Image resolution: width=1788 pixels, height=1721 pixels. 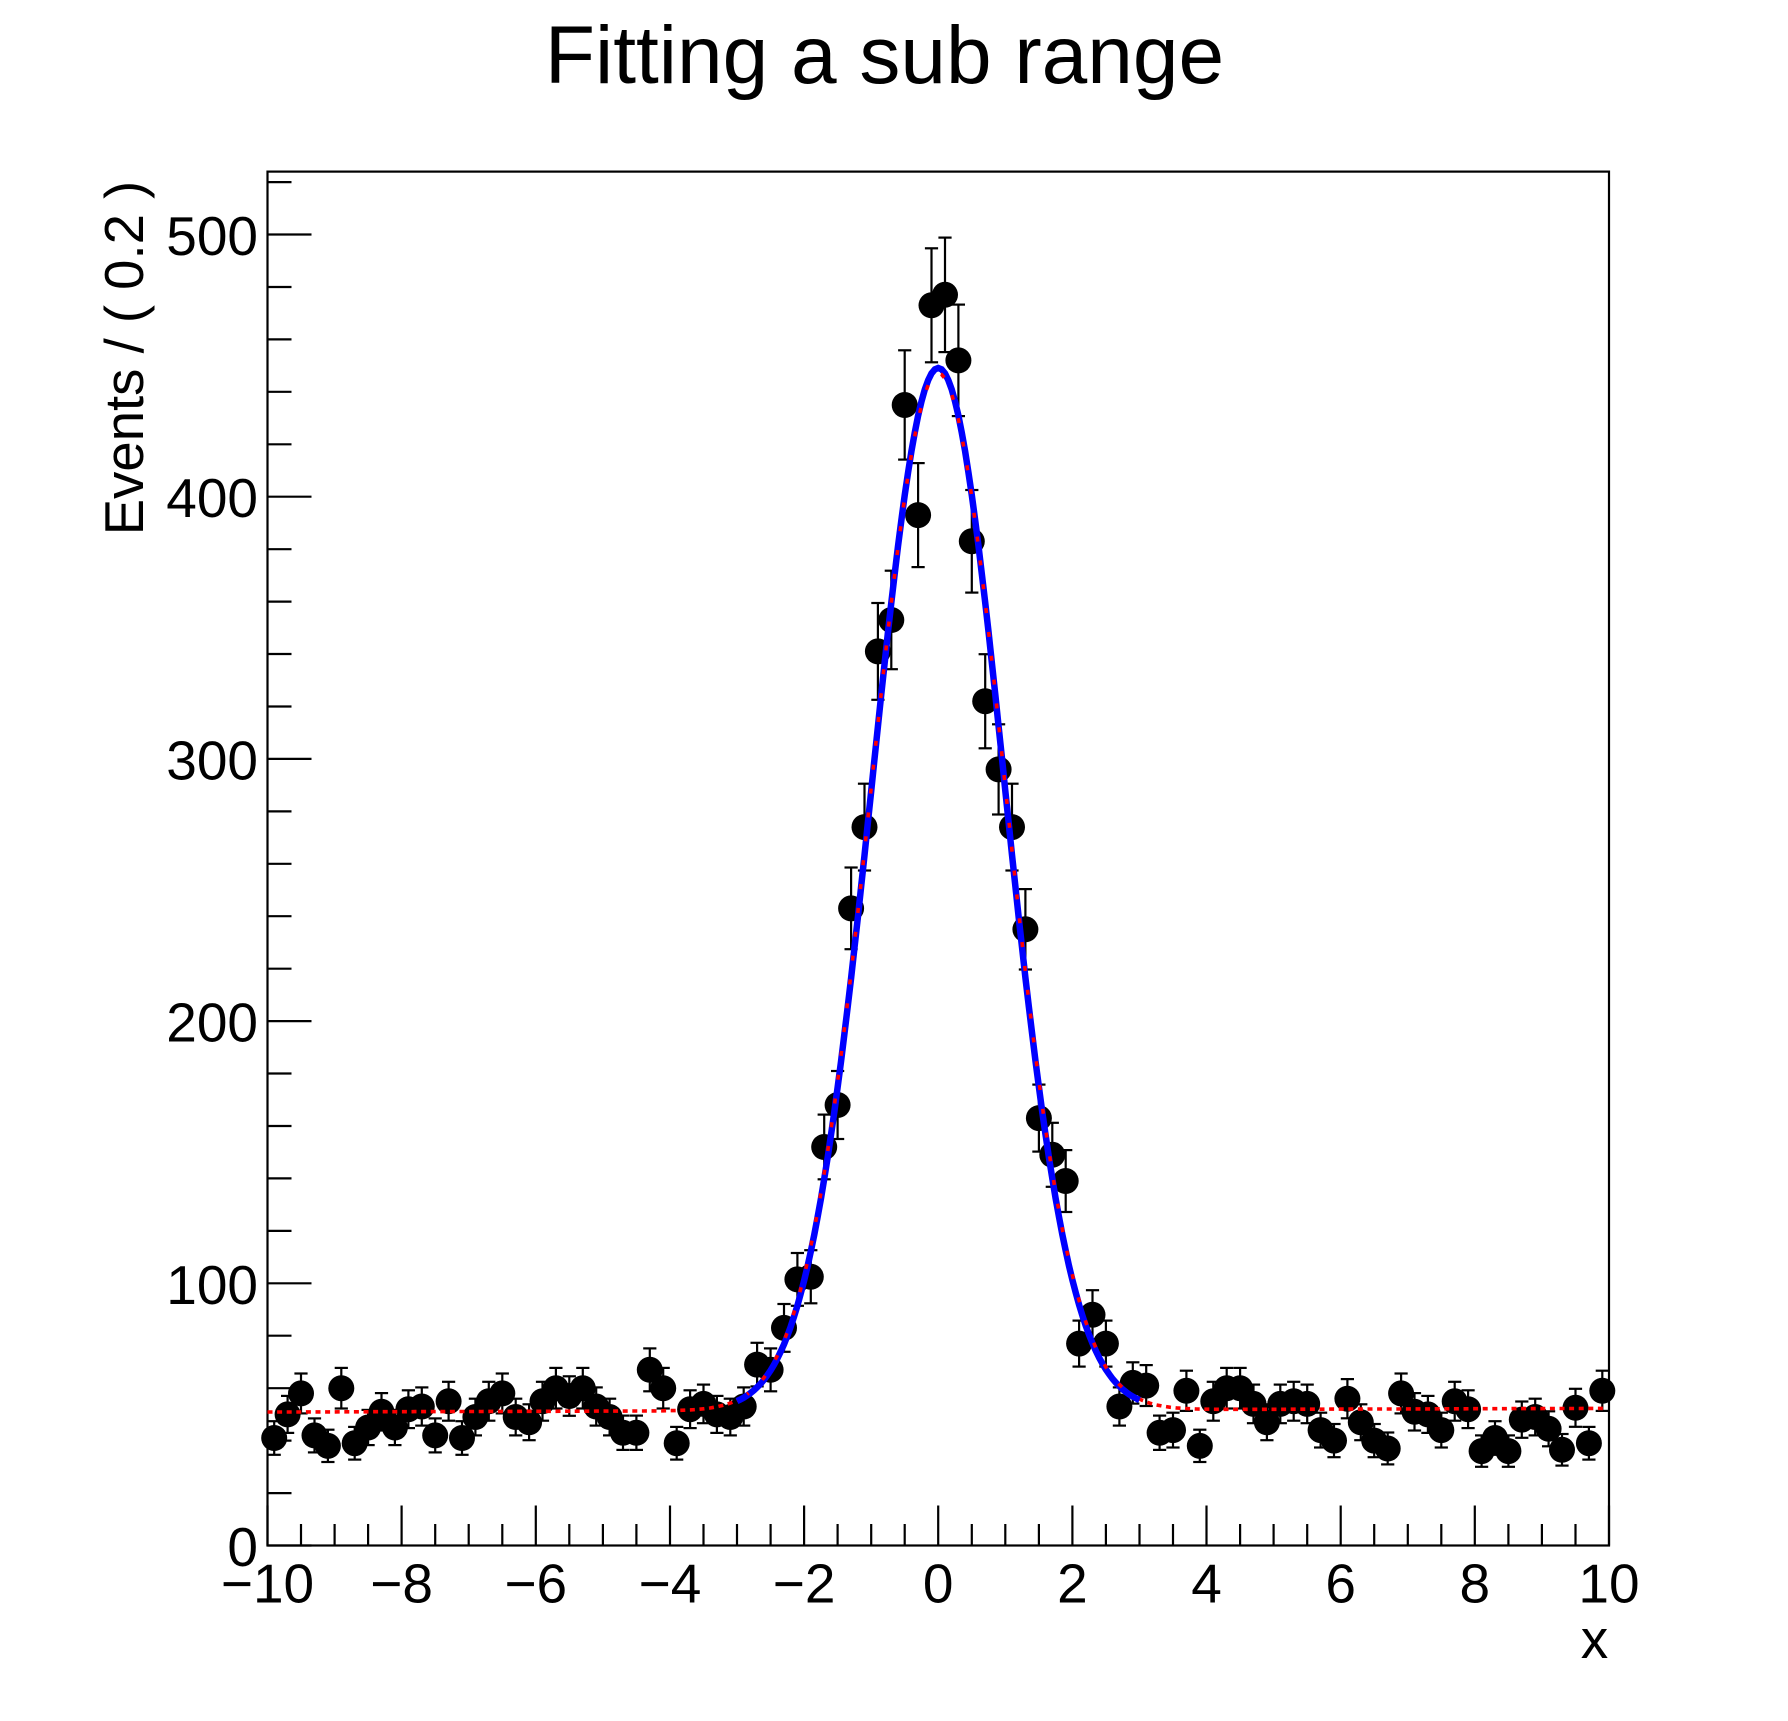 What do you see at coordinates (1595, 1639) in the screenshot?
I see `svg-text: x` at bounding box center [1595, 1639].